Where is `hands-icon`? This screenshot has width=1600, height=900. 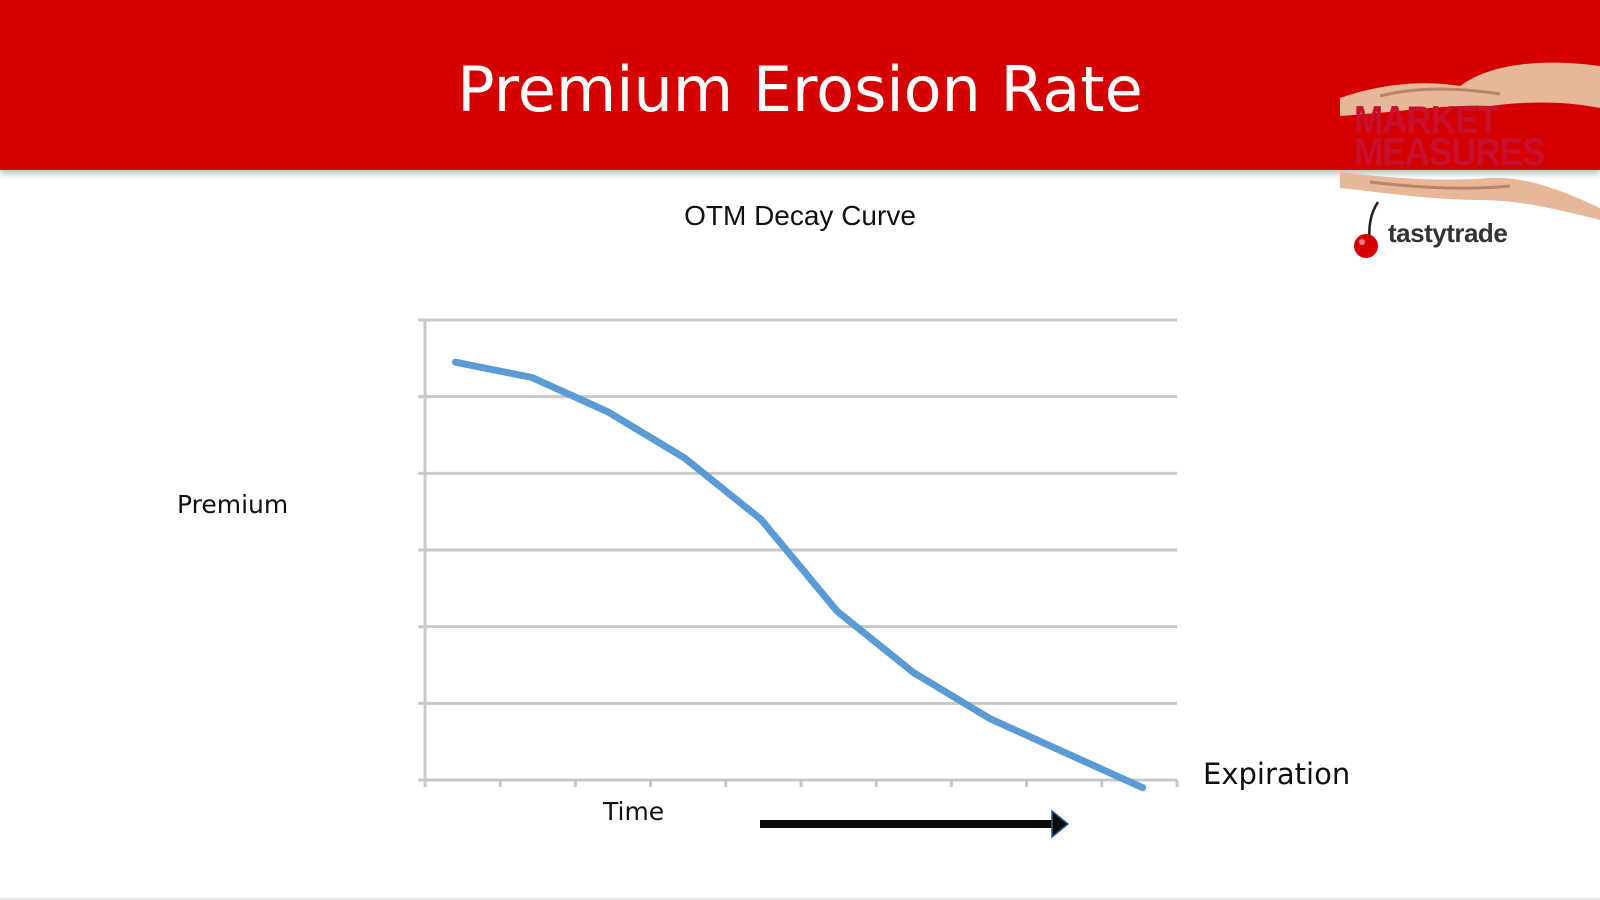 hands-icon is located at coordinates (1470, 141).